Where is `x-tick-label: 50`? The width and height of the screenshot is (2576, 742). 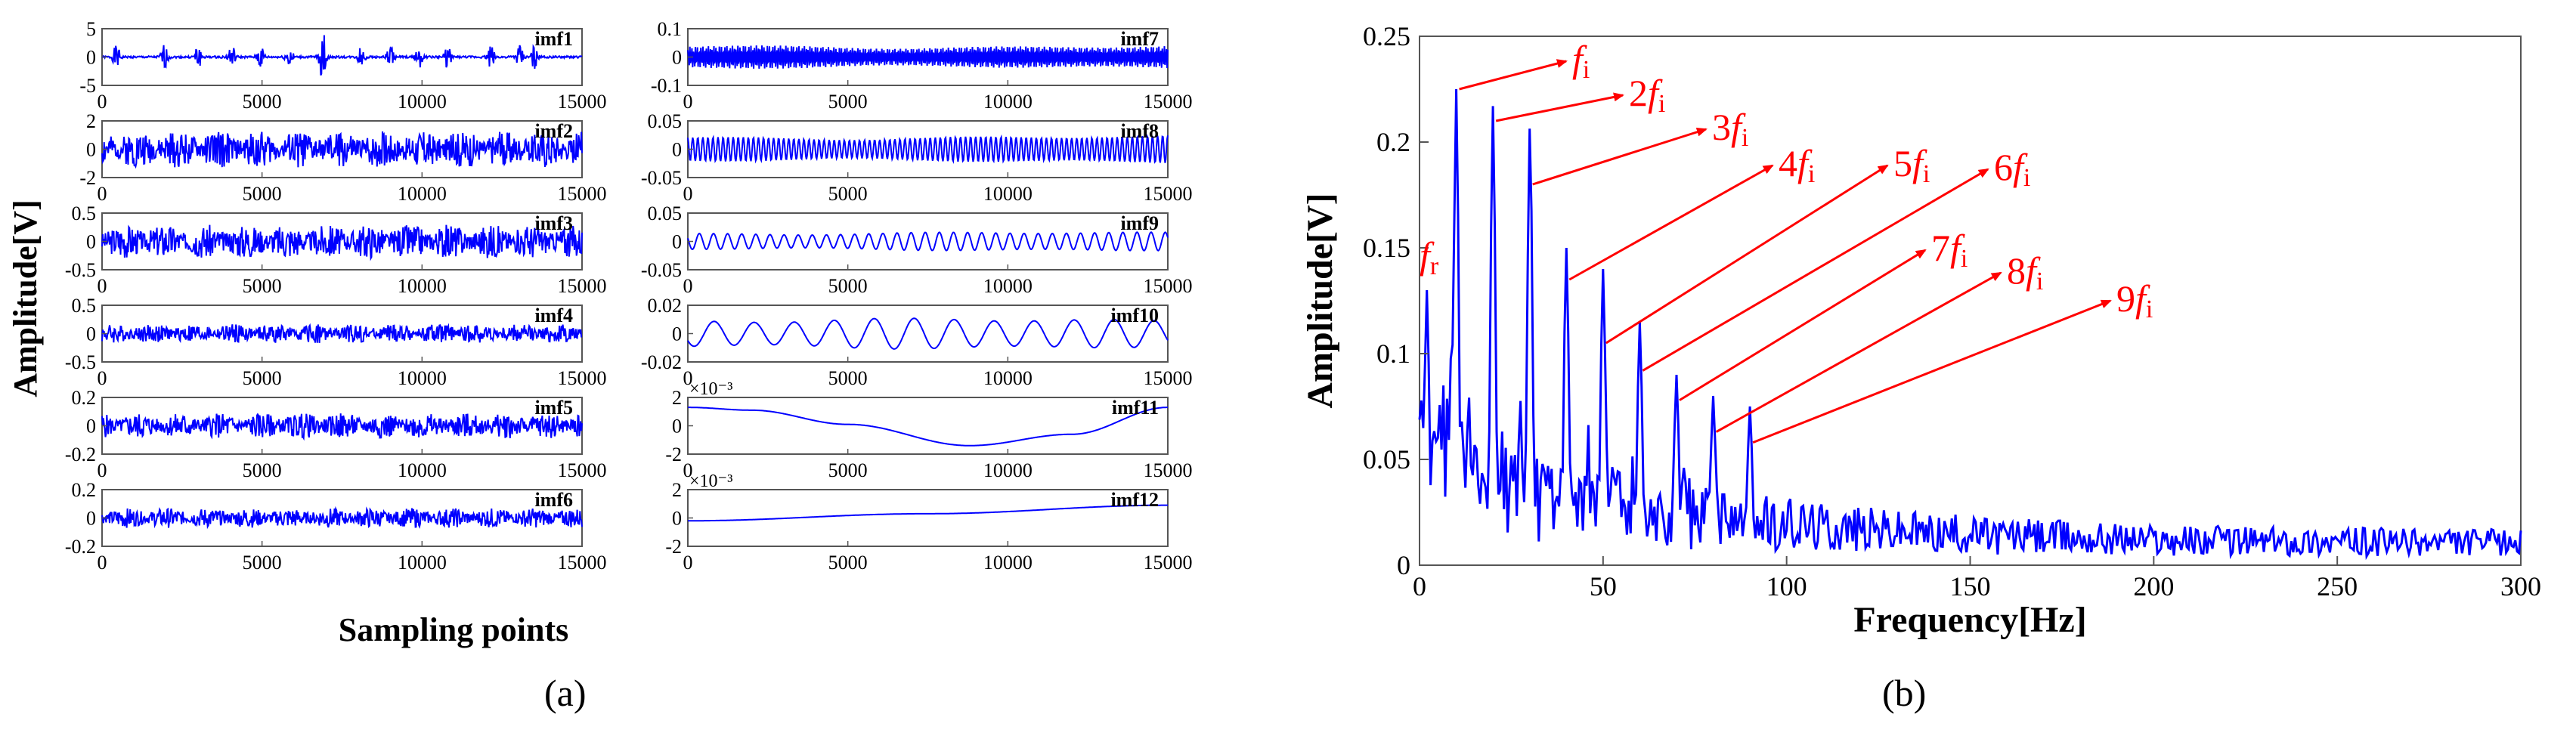
x-tick-label: 50 is located at coordinates (1603, 586).